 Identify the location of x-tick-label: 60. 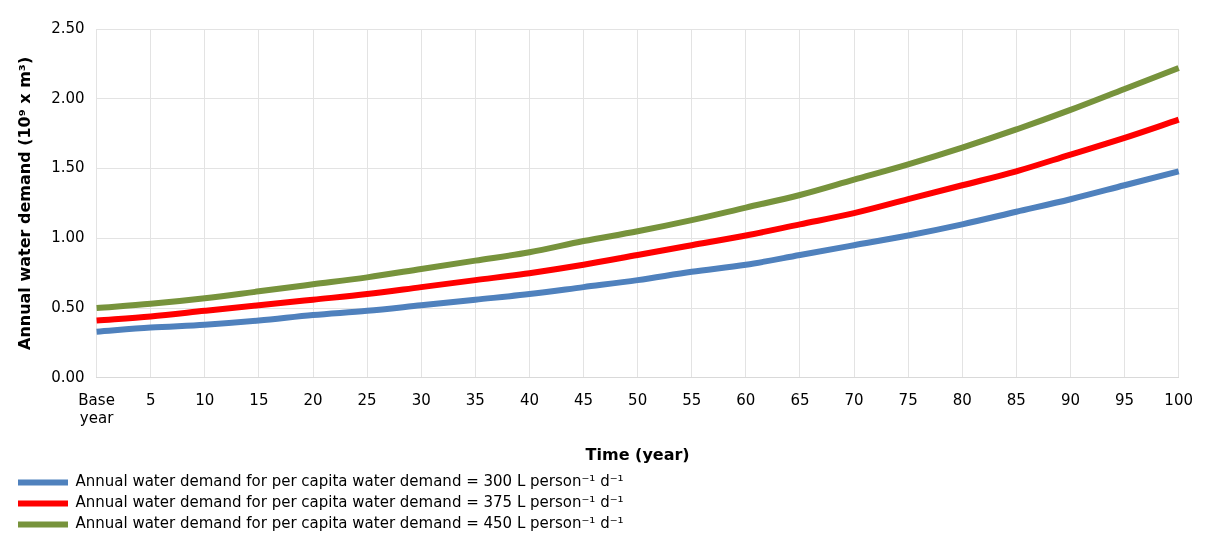
(746, 399).